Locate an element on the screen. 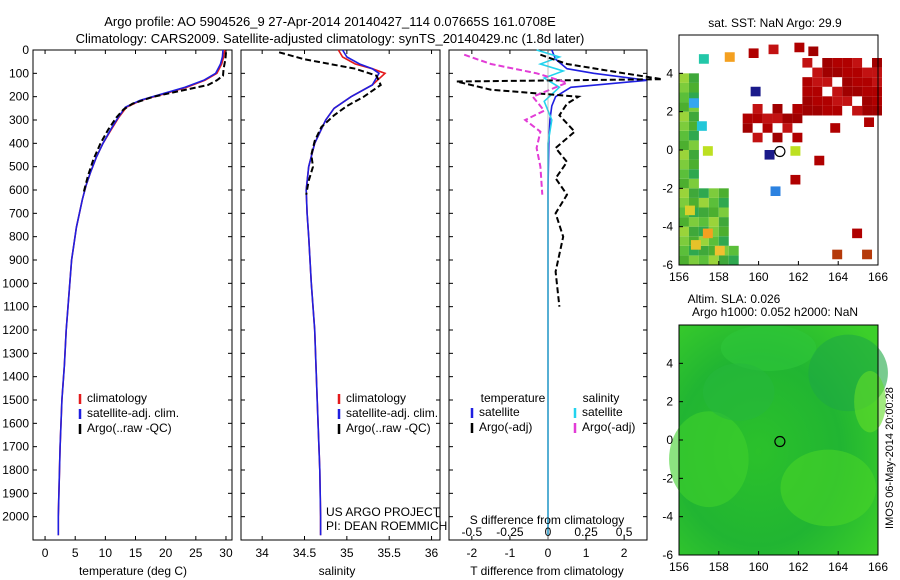 The width and height of the screenshot is (900, 580). legend-label: satellite is located at coordinates (602, 412).